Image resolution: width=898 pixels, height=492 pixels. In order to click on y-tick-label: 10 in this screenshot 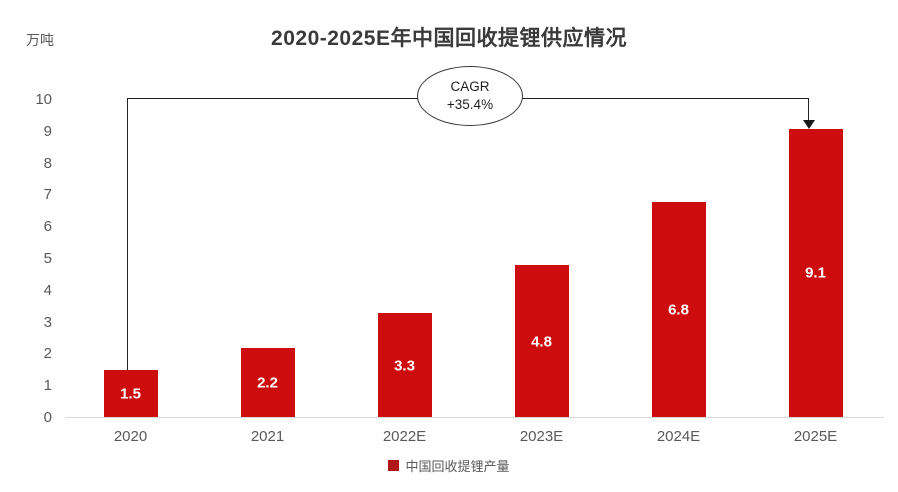, I will do `click(43, 99)`.